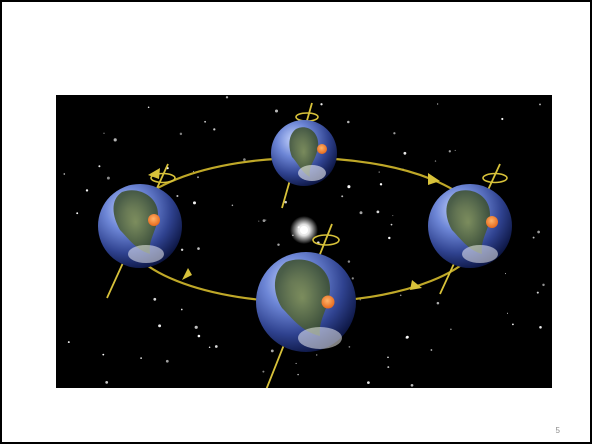 This screenshot has height=444, width=592. I want to click on earth-bottom, so click(306, 305).